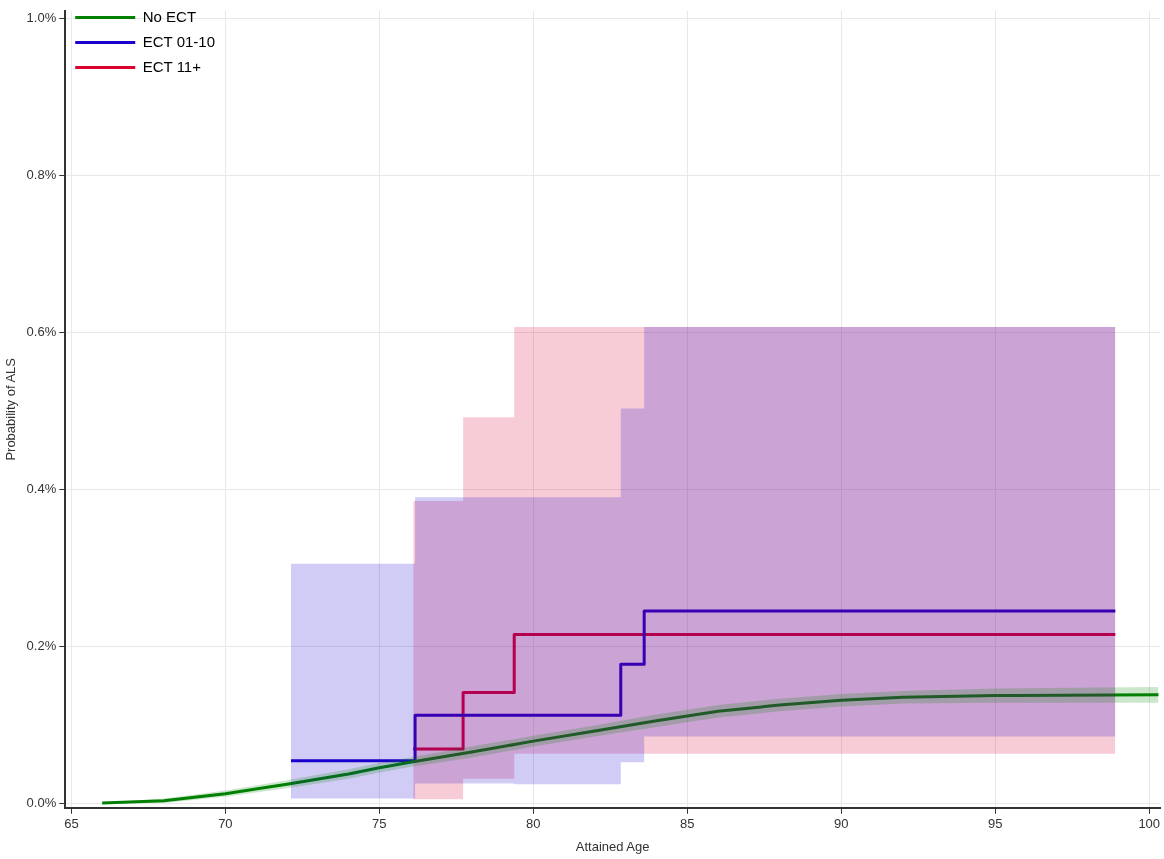  Describe the element at coordinates (995, 824) in the screenshot. I see `x-tick-label: 95` at that location.